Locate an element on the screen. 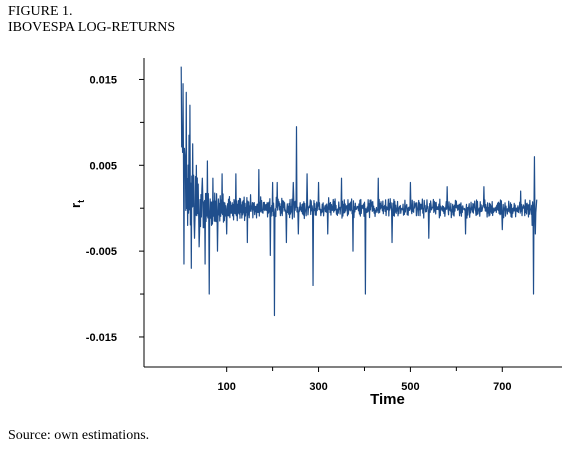 The height and width of the screenshot is (456, 575). y-tick-label: -0.015 is located at coordinates (101, 338).